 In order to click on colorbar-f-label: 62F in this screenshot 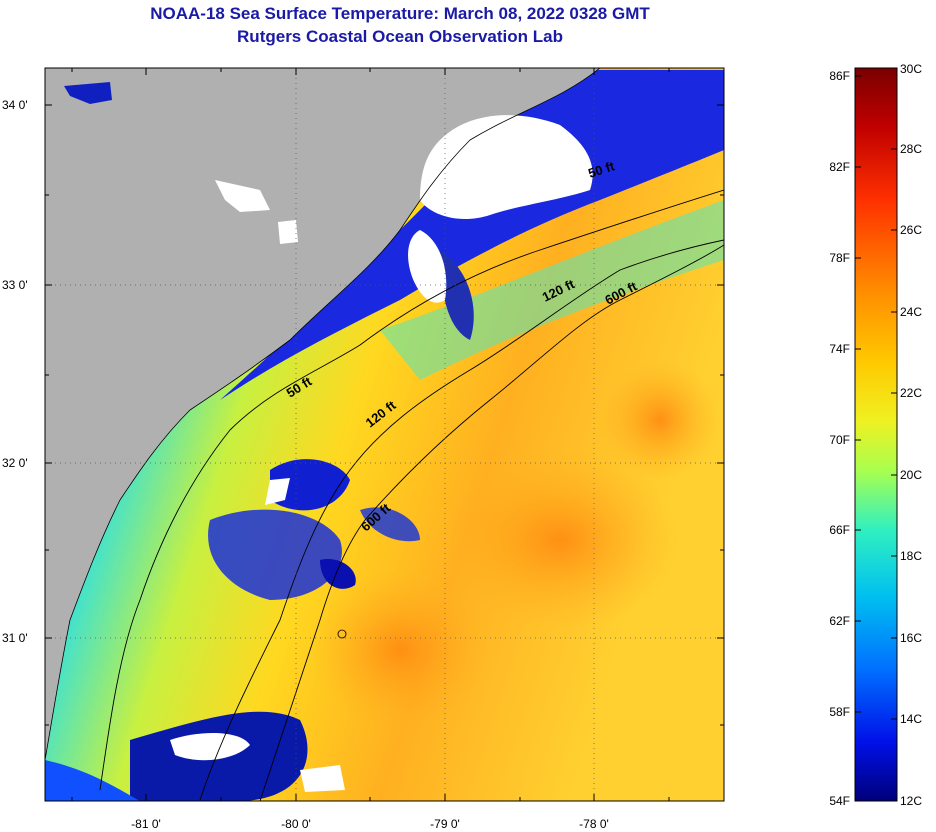, I will do `click(839, 621)`.